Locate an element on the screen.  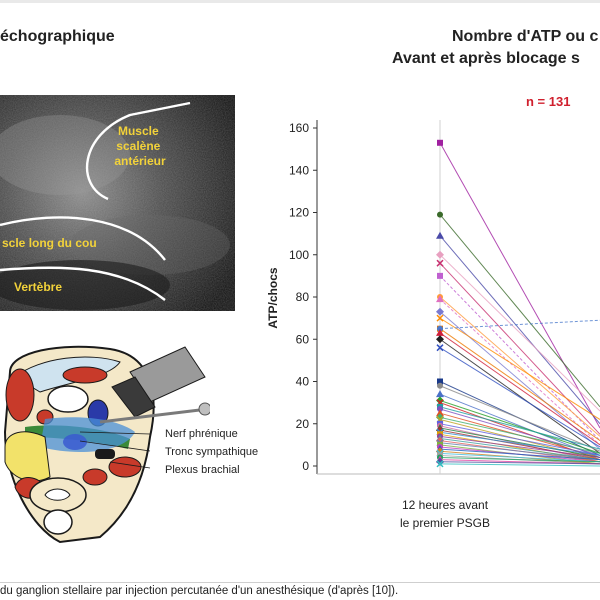
label-muscle-l3: antérieur is located at coordinates (140, 161).